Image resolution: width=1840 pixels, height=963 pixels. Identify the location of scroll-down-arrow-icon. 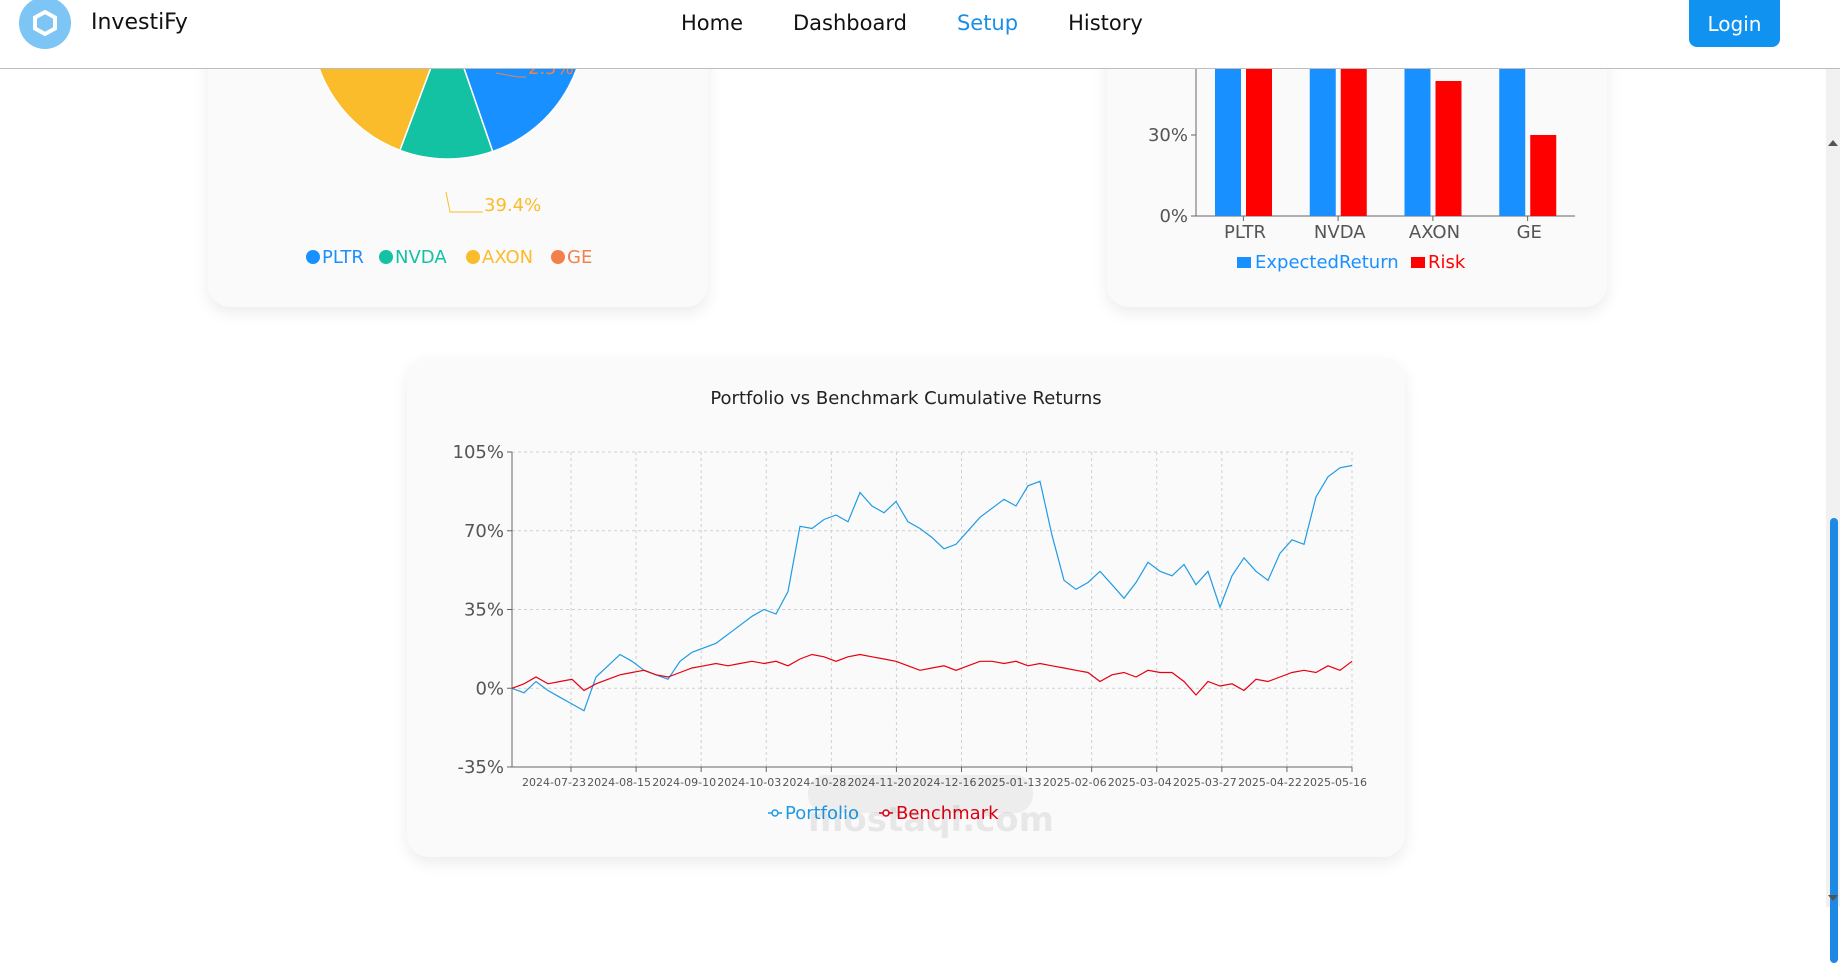
(1833, 898).